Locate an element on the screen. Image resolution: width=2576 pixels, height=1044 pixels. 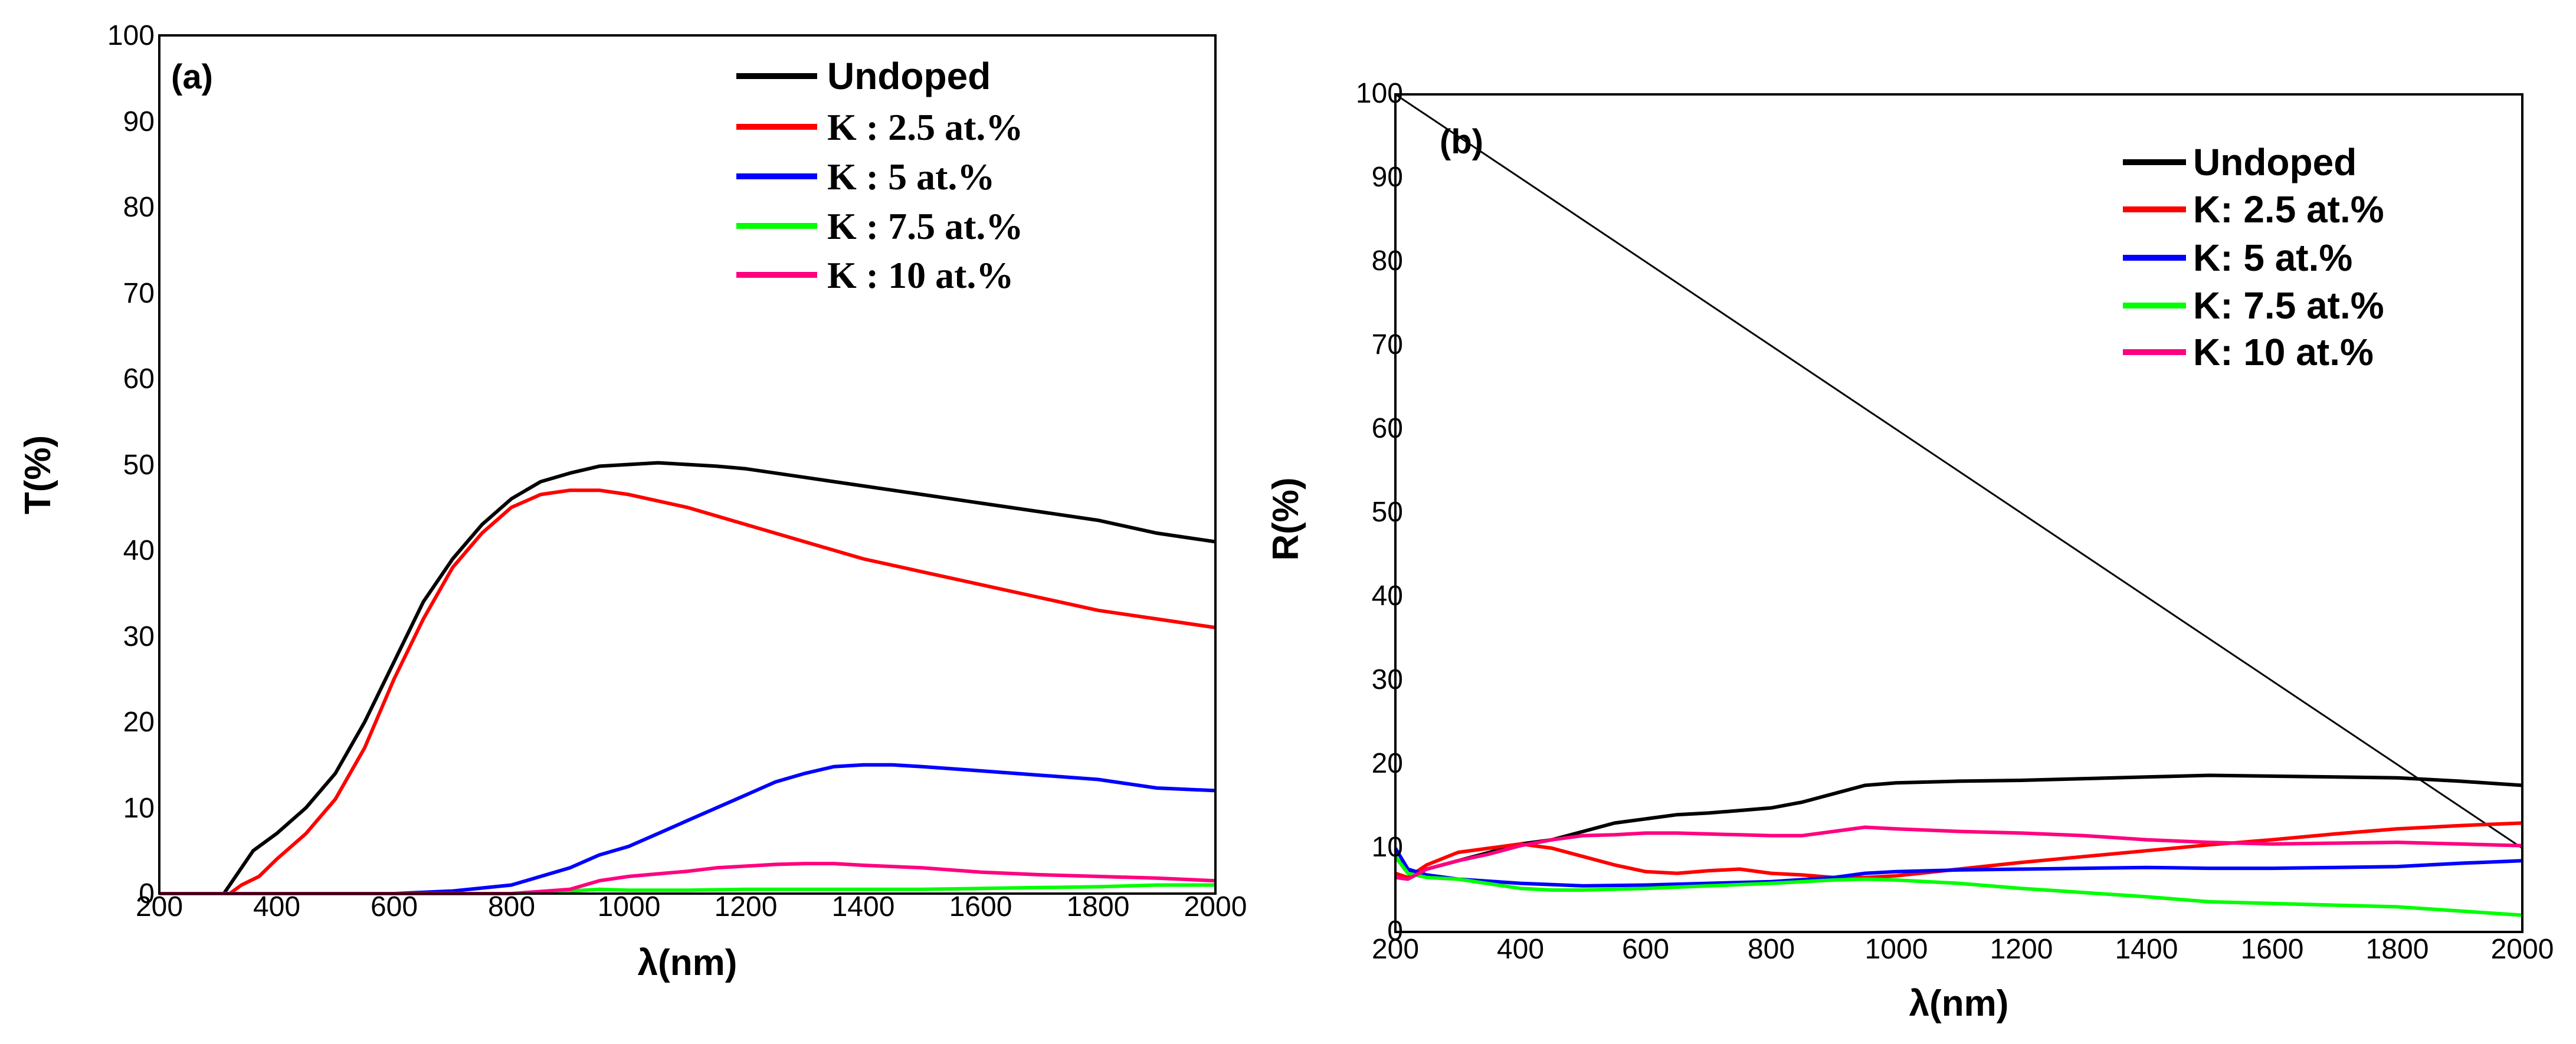
legend-label-k-2-5: K : 2.5 at.% is located at coordinates (925, 127).